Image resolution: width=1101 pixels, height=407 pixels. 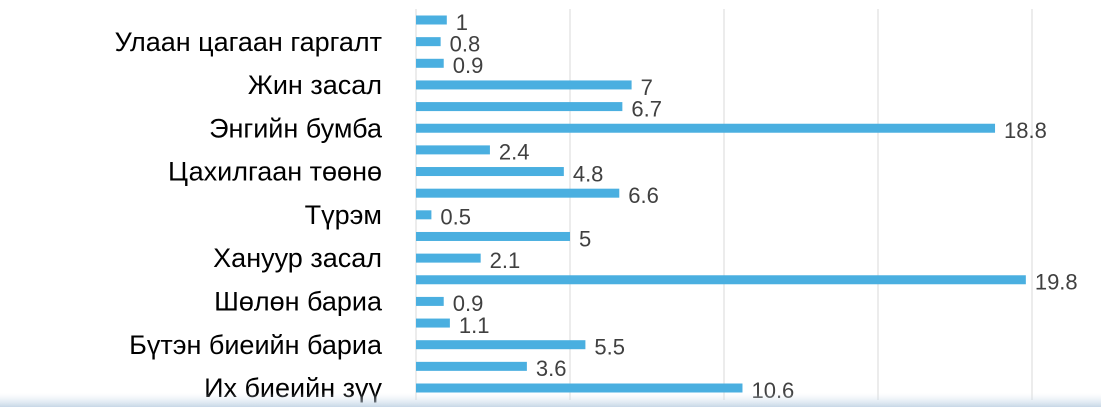 I want to click on category-label: Улаан цагаан гаргалт, so click(x=248, y=42).